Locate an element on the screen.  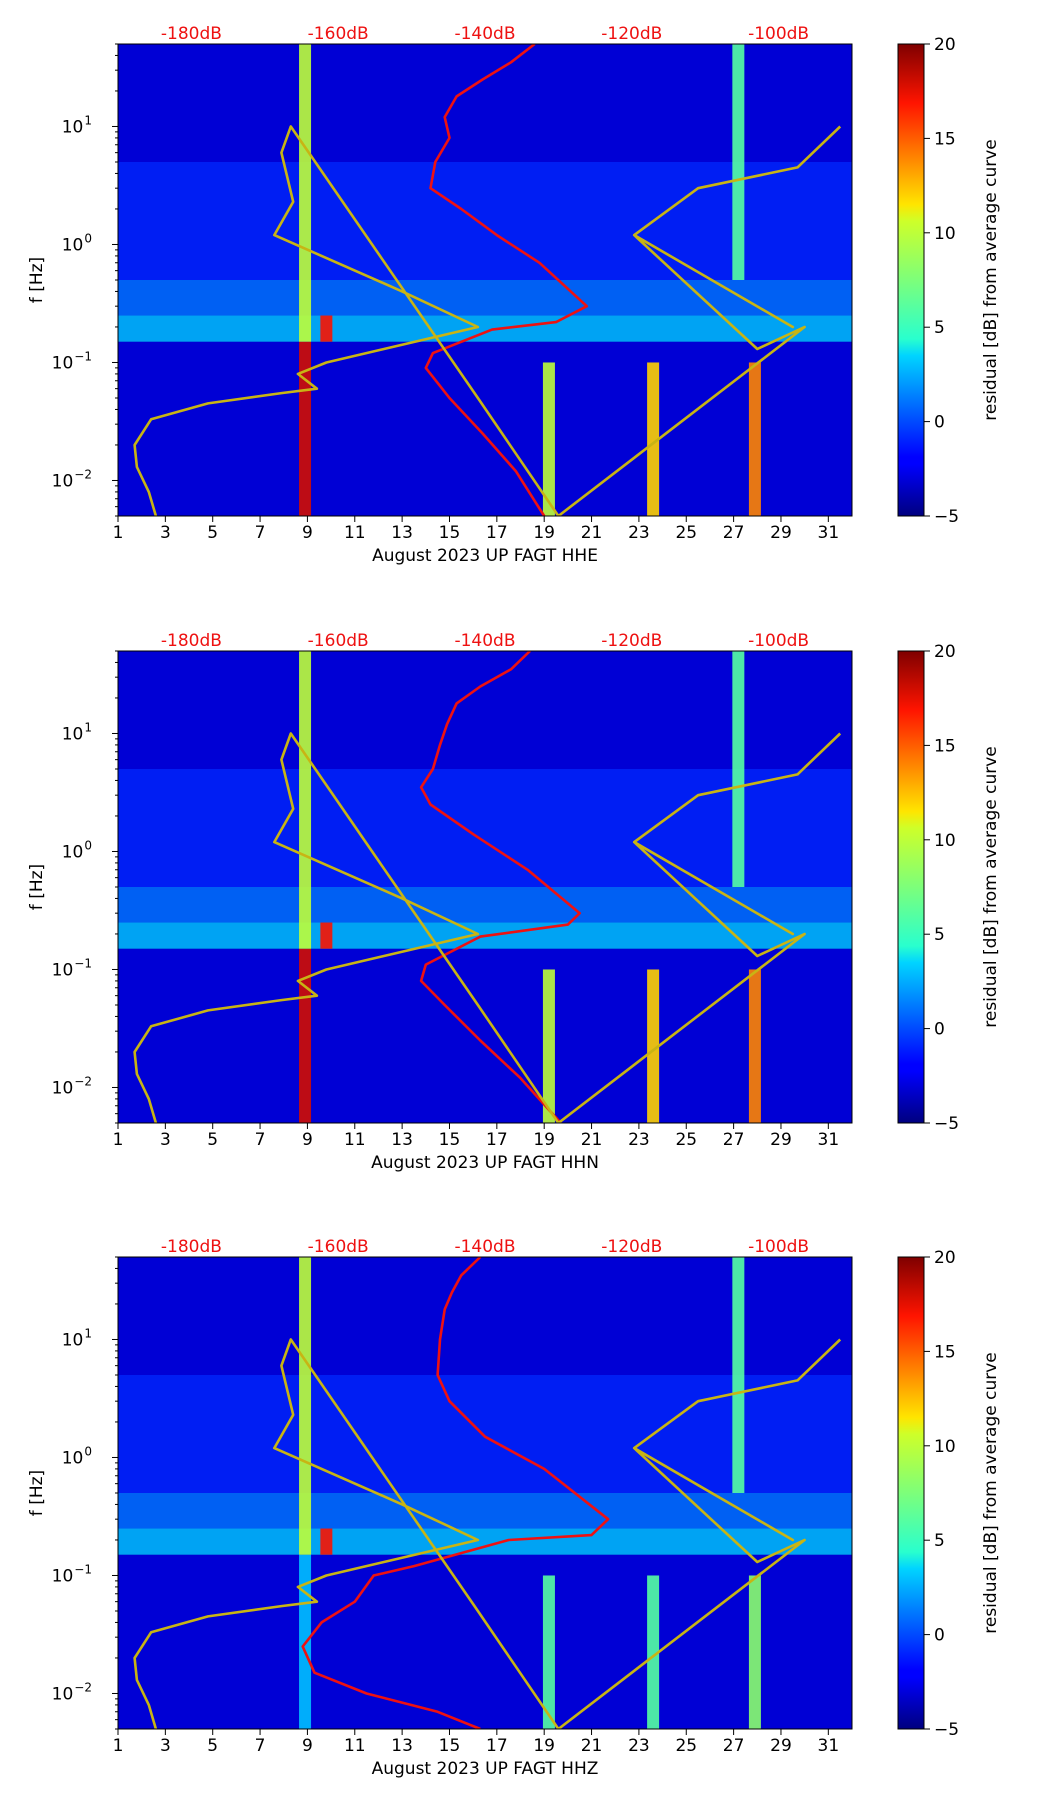
x-tick-label: 17 is located at coordinates (497, 1746).